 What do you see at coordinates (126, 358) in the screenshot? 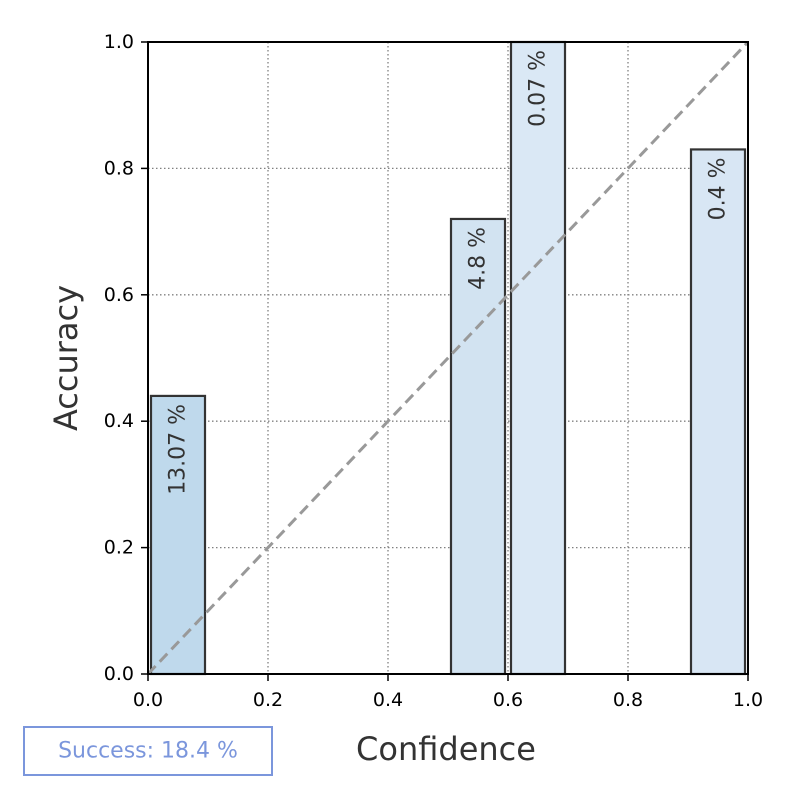
I see `y-axis-ticks: 0.0 0.2 0.4 0.6 0.8 1.0` at bounding box center [126, 358].